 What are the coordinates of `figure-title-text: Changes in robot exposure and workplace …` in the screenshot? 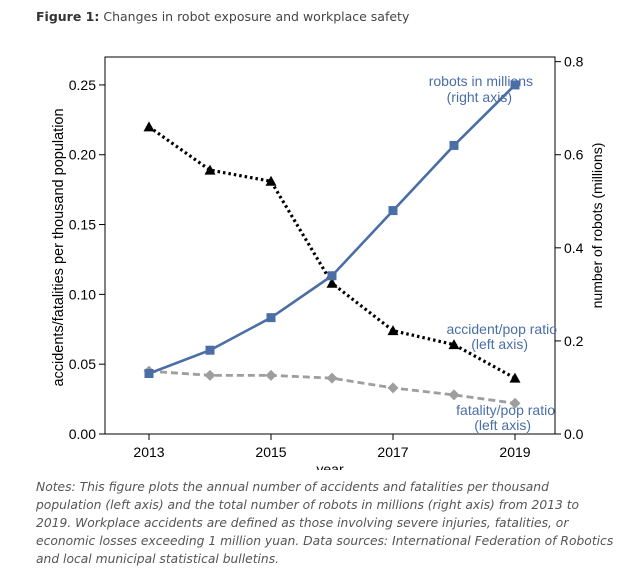 It's located at (256, 16).